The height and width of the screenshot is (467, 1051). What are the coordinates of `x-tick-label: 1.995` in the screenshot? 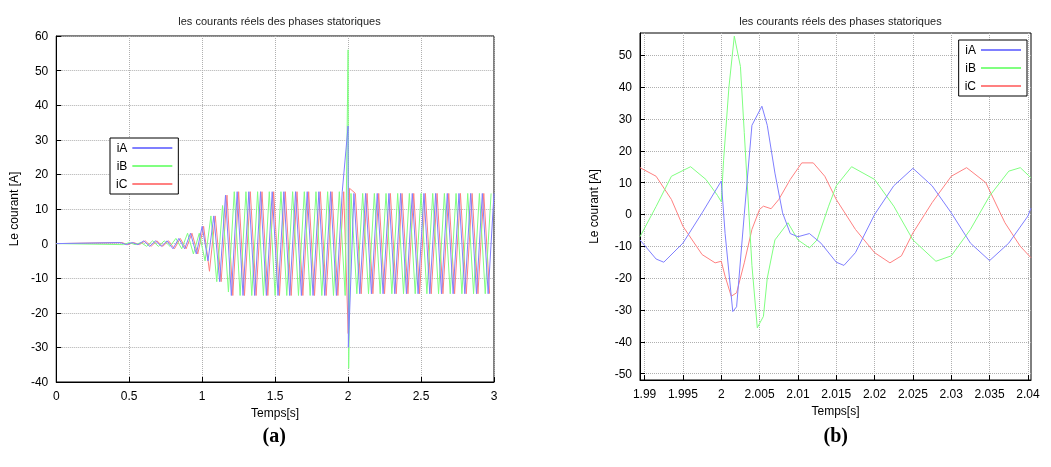 It's located at (683, 394).